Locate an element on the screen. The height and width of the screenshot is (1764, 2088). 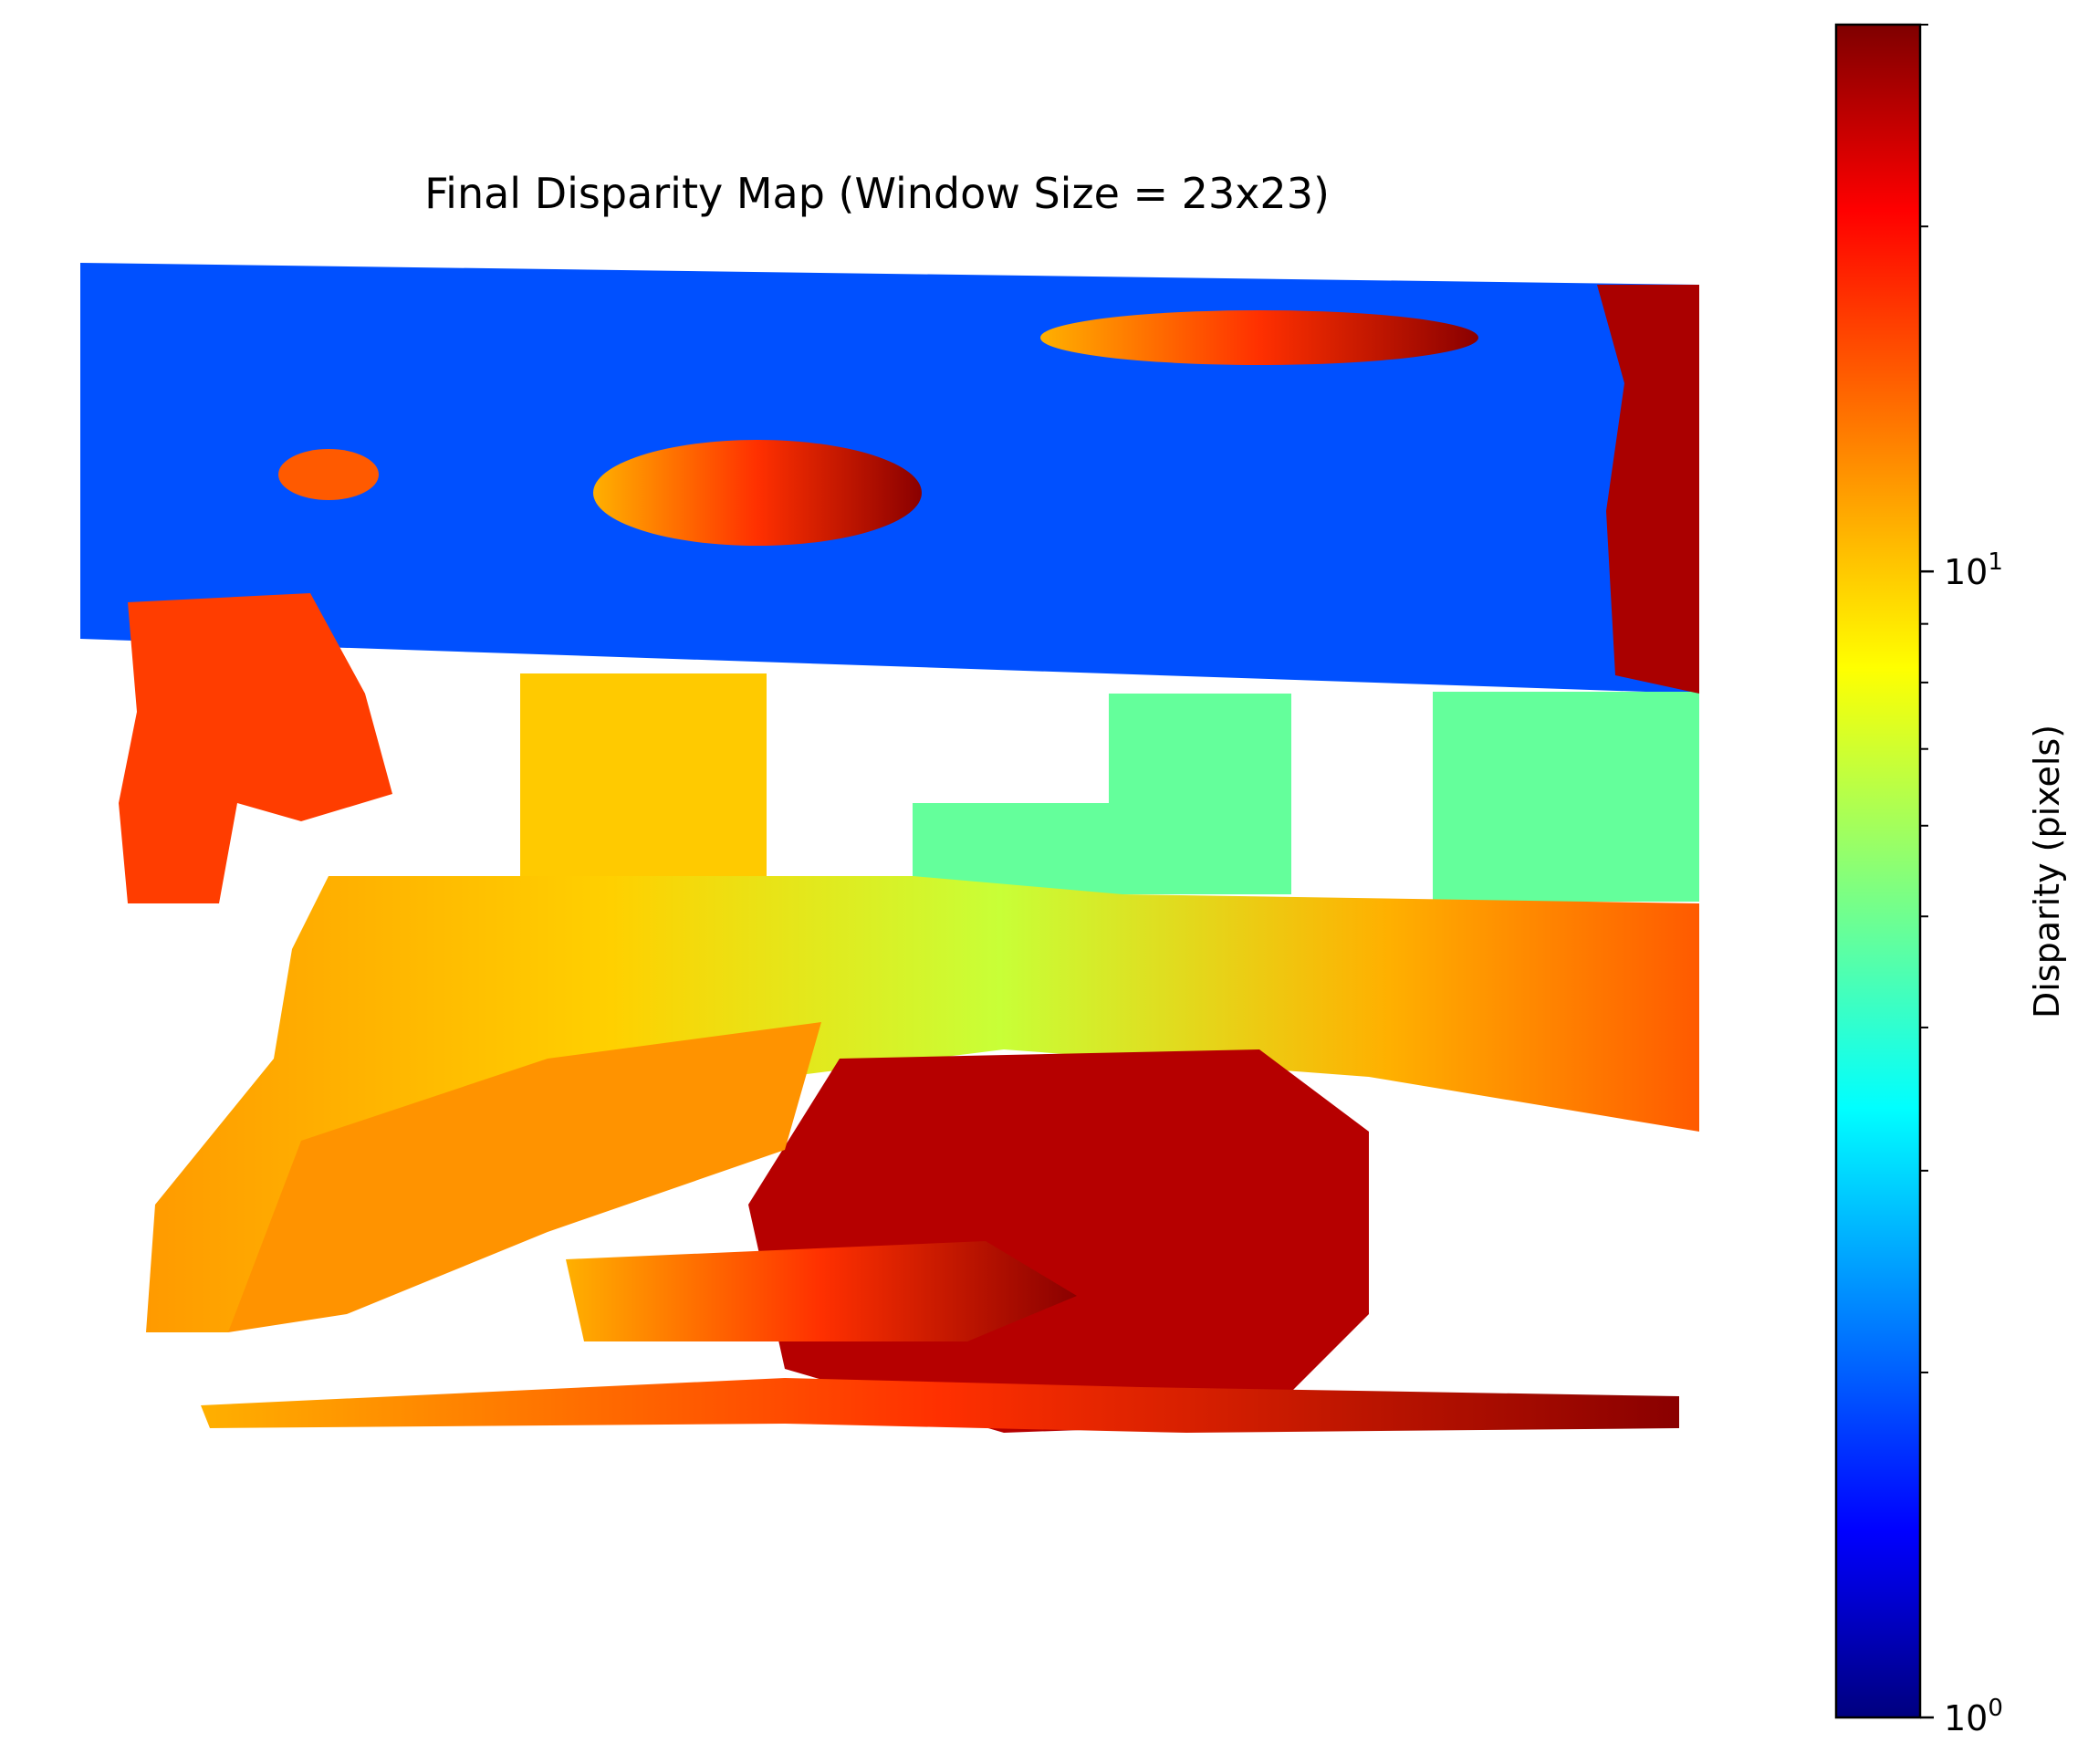
region-right-edge is located at coordinates (1648, 489).